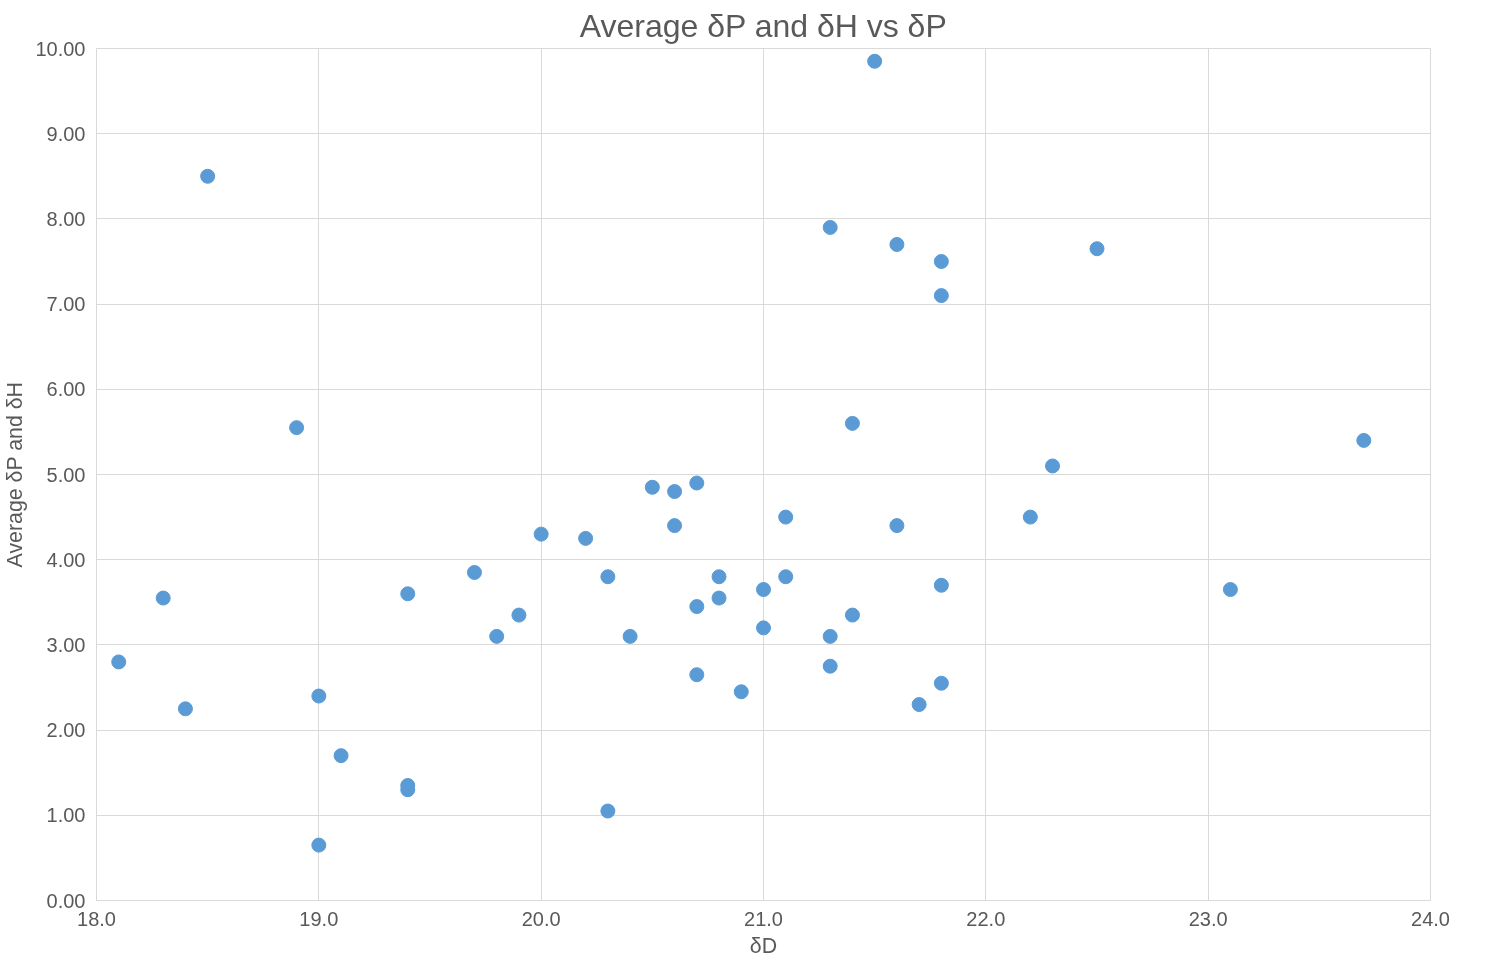 The image size is (1488, 976). What do you see at coordinates (1208, 918) in the screenshot?
I see `x-tick-label: 23.0` at bounding box center [1208, 918].